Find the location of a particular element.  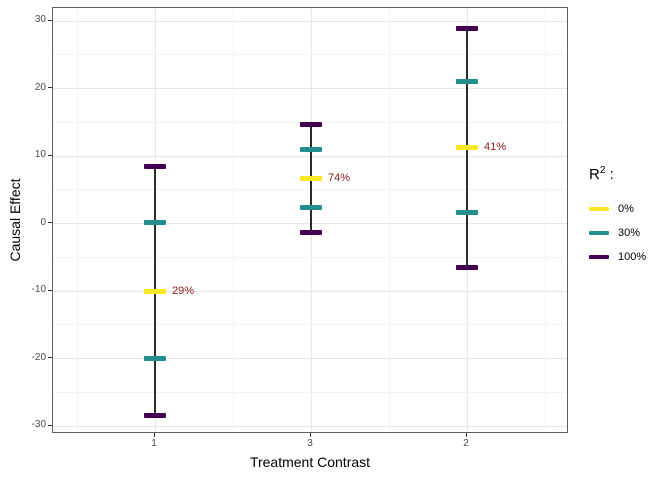

legend-item: 0% is located at coordinates (629, 209).